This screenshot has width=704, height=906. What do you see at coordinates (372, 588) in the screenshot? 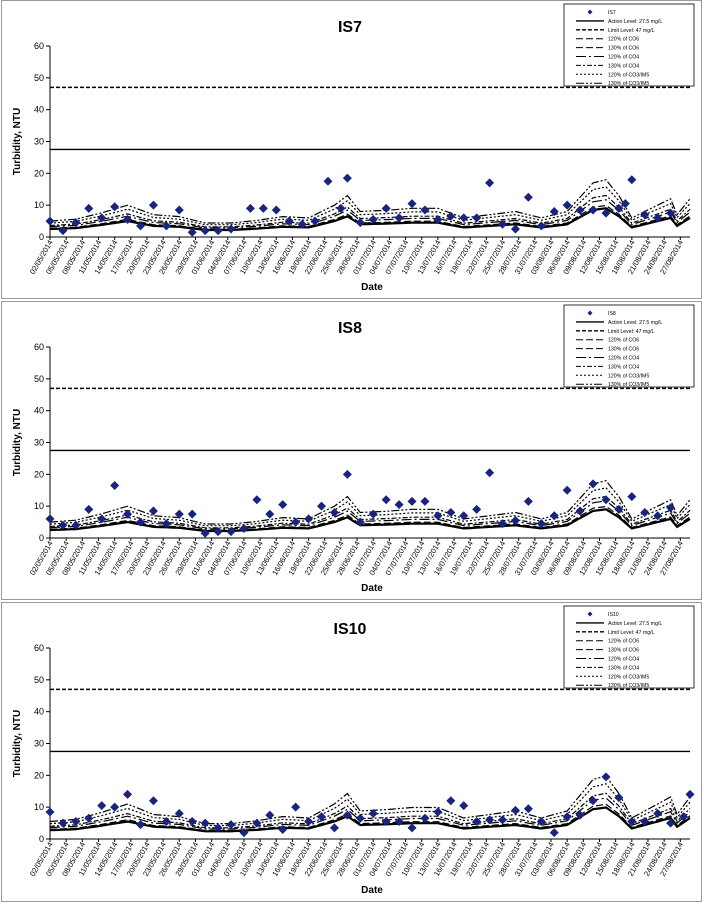
I see `x-axis-label: Date` at bounding box center [372, 588].